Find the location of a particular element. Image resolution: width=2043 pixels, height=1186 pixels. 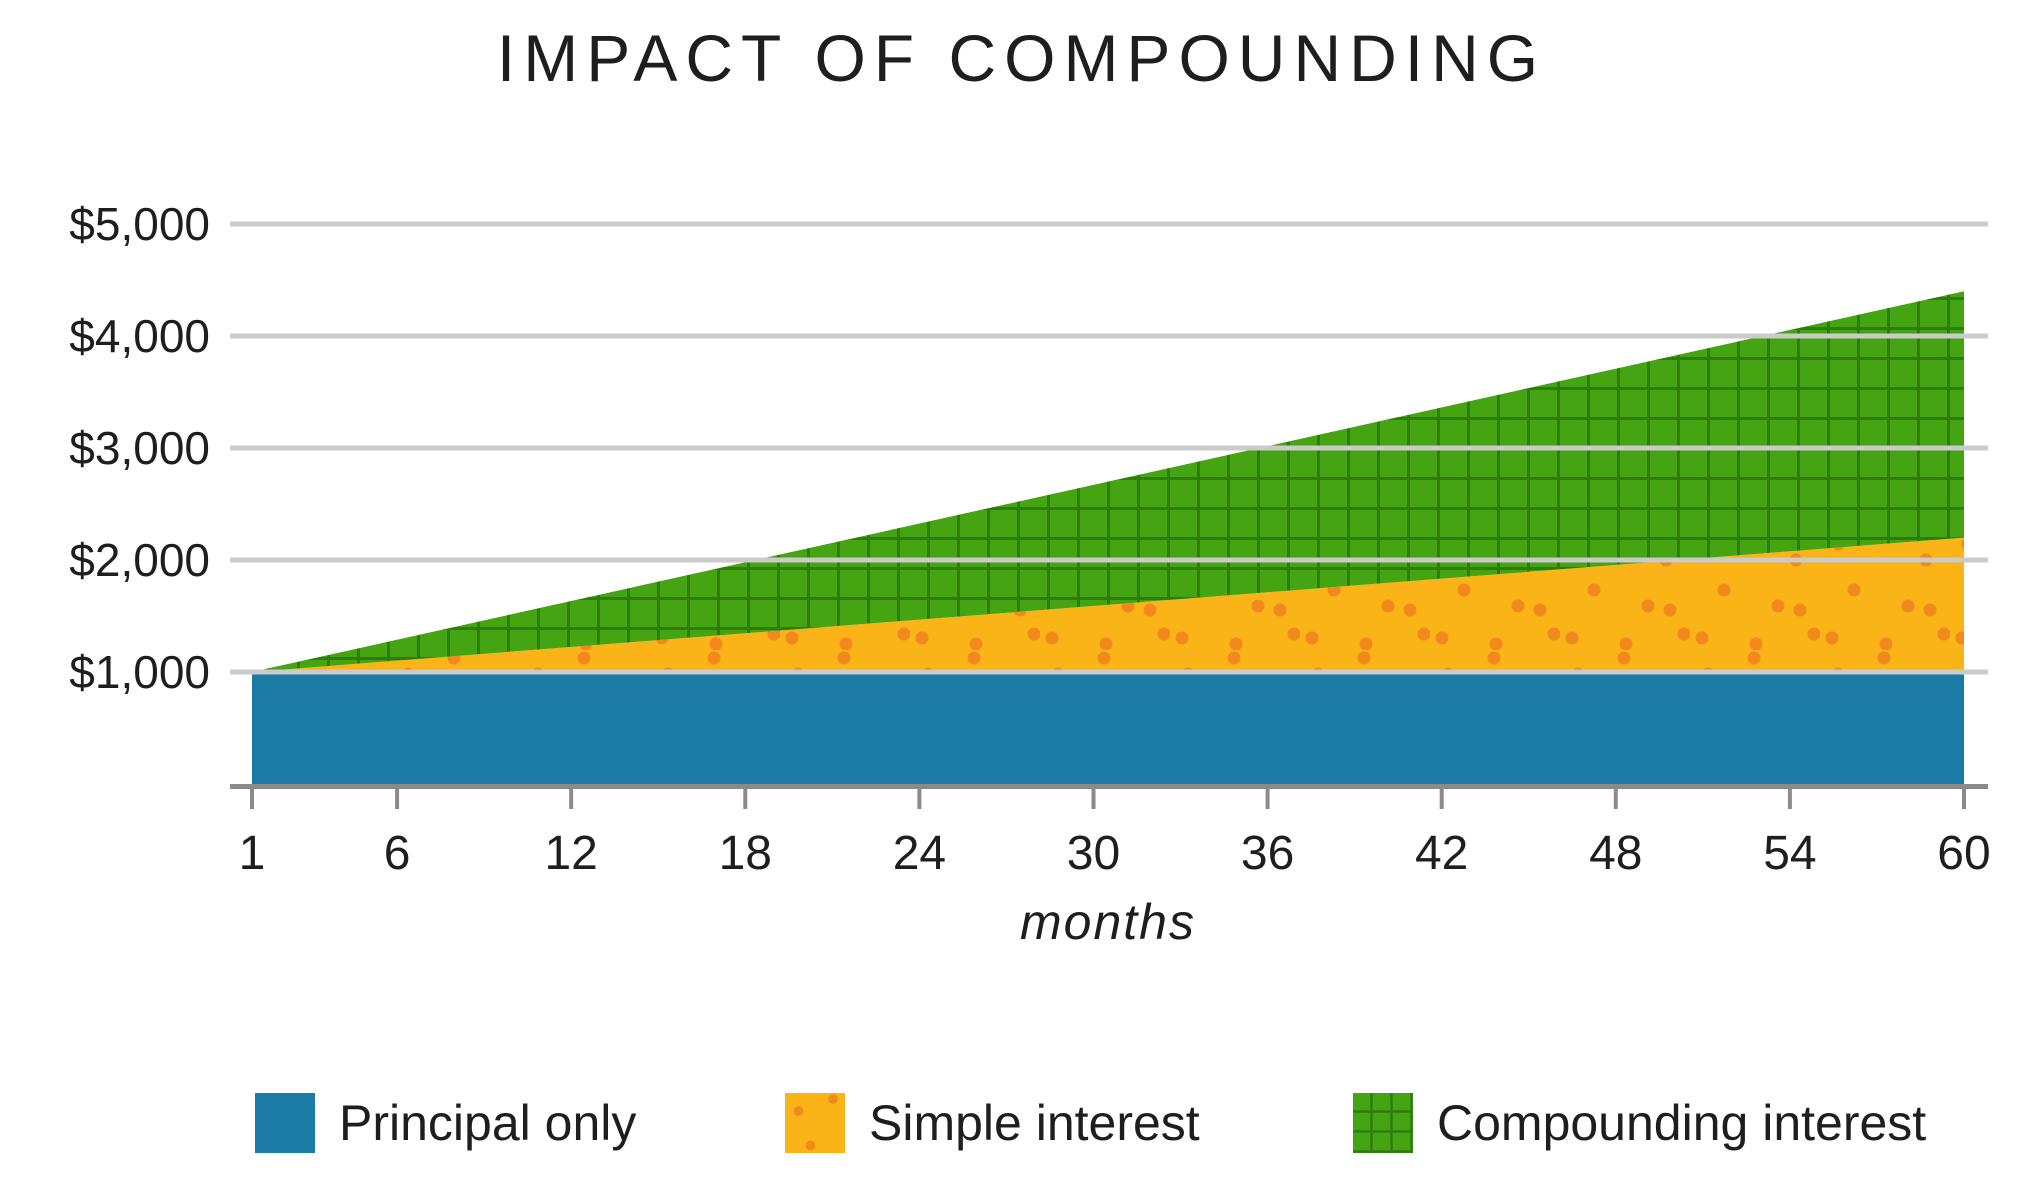

x-axis-label: 54 is located at coordinates (1789, 853).